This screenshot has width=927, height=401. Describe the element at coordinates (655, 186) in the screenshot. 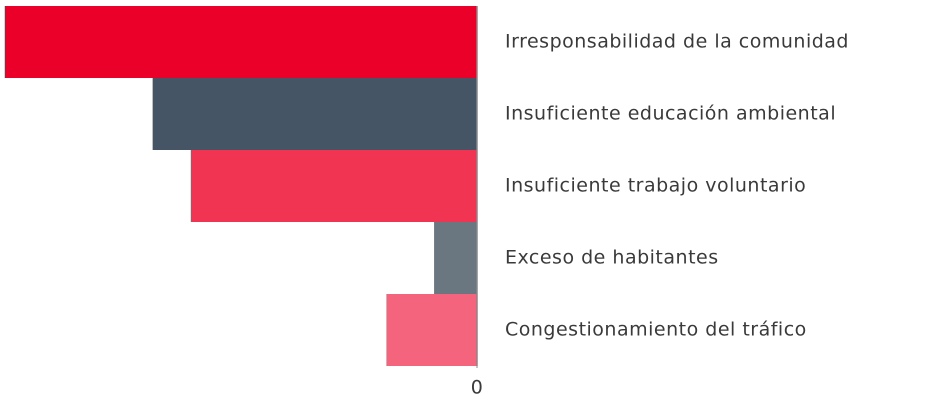

I see `category-label: Insuficiente trabajo voluntario` at that location.